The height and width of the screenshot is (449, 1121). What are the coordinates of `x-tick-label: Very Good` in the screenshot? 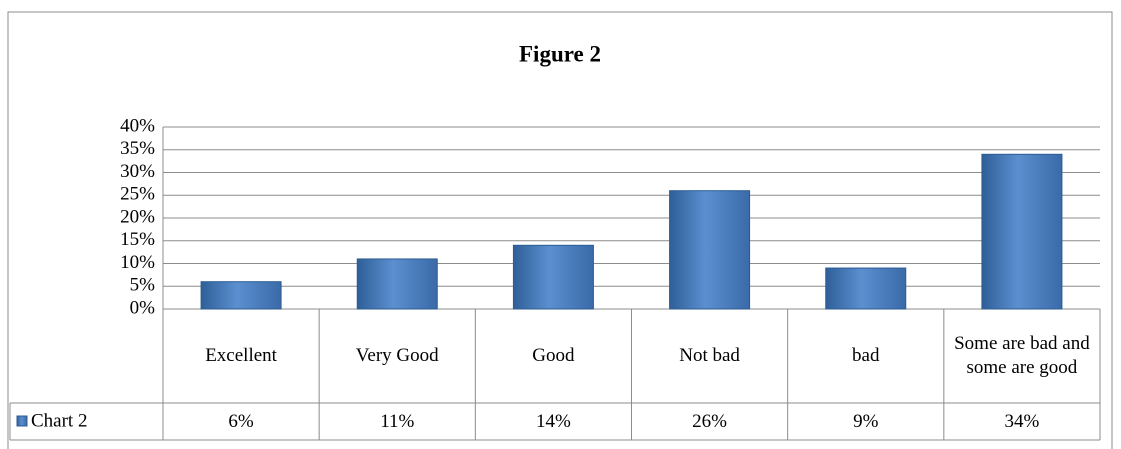 It's located at (397, 355).